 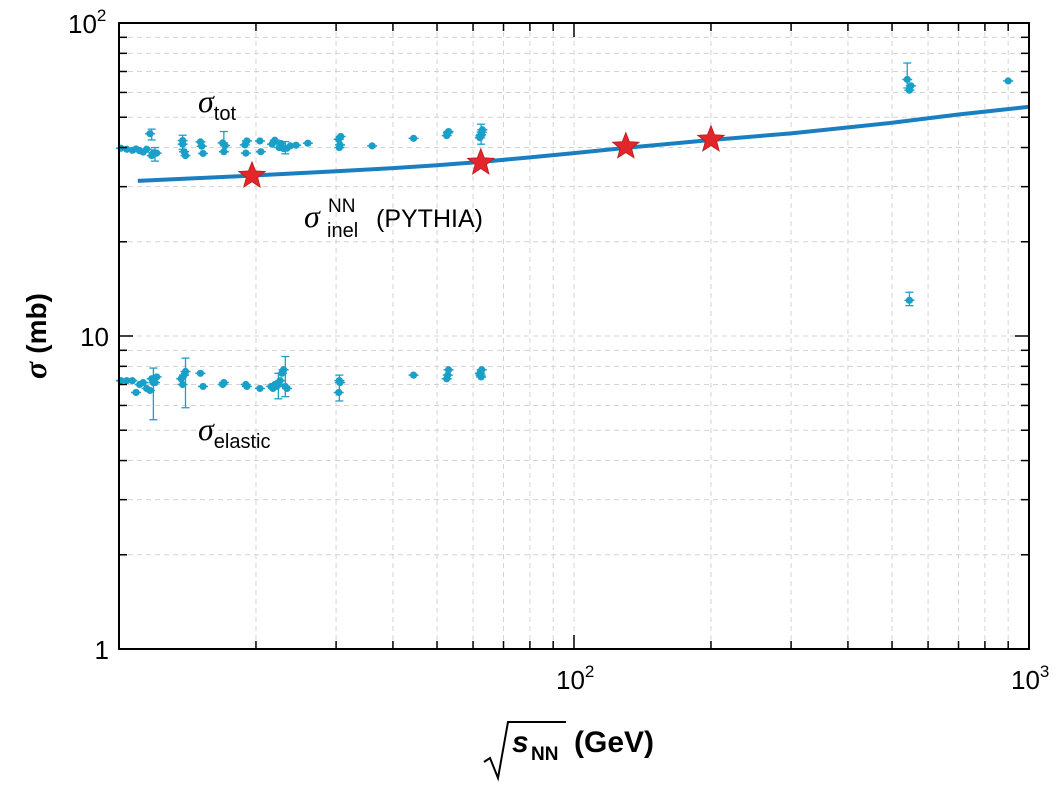 I want to click on inel-pythia-label: (PYTHIA), so click(x=429, y=219).